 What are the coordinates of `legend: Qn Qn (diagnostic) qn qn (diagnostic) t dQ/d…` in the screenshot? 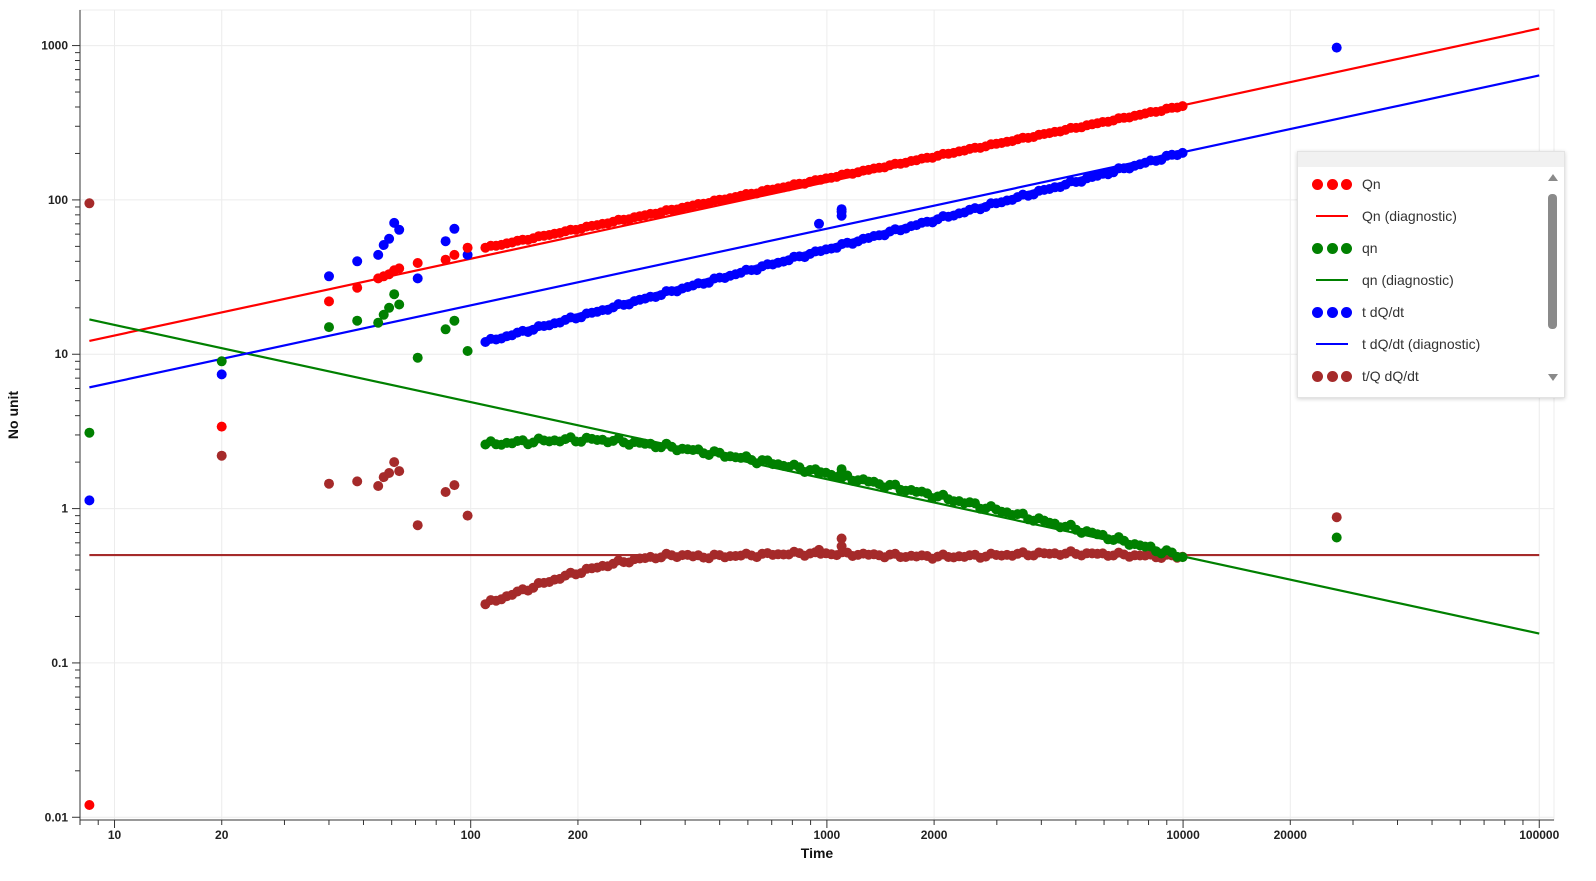 It's located at (1431, 274).